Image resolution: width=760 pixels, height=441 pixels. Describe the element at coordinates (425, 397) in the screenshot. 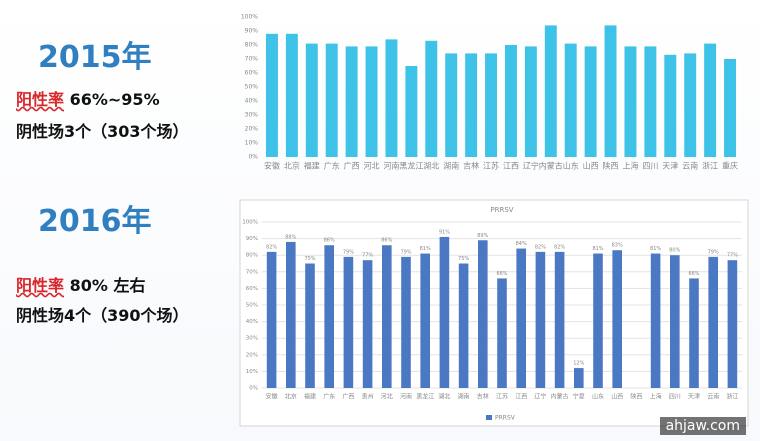

I see `x-tick-label: 黑龙江` at that location.